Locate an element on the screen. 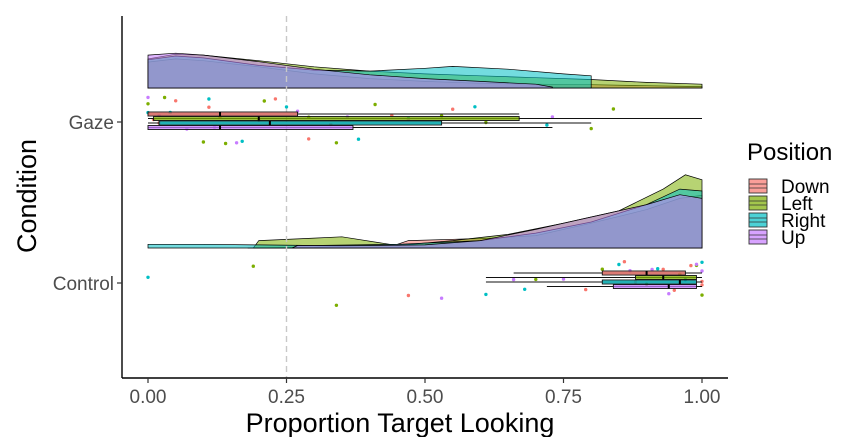  legend-swatch-right is located at coordinates (758, 220).